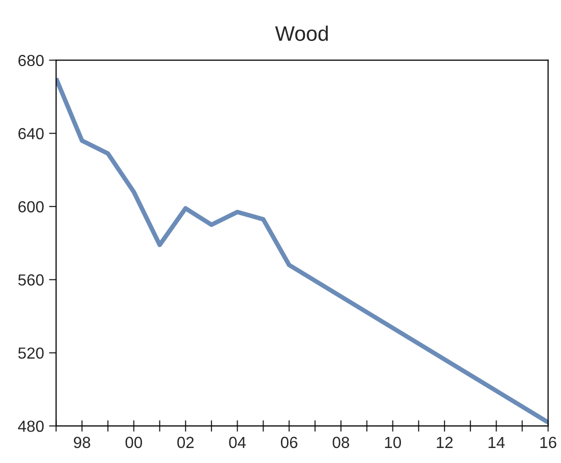 This screenshot has width=561, height=463. Describe the element at coordinates (31, 353) in the screenshot. I see `y-tick-label: 520` at that location.